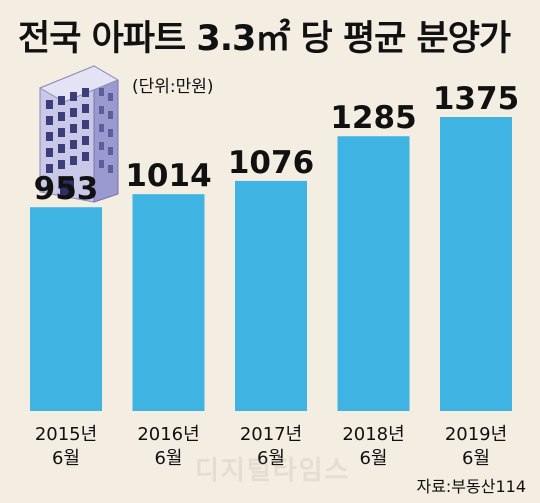 Image resolution: width=540 pixels, height=503 pixels. Describe the element at coordinates (476, 458) in the screenshot. I see `x-tick-label-4-1: 6월` at that location.